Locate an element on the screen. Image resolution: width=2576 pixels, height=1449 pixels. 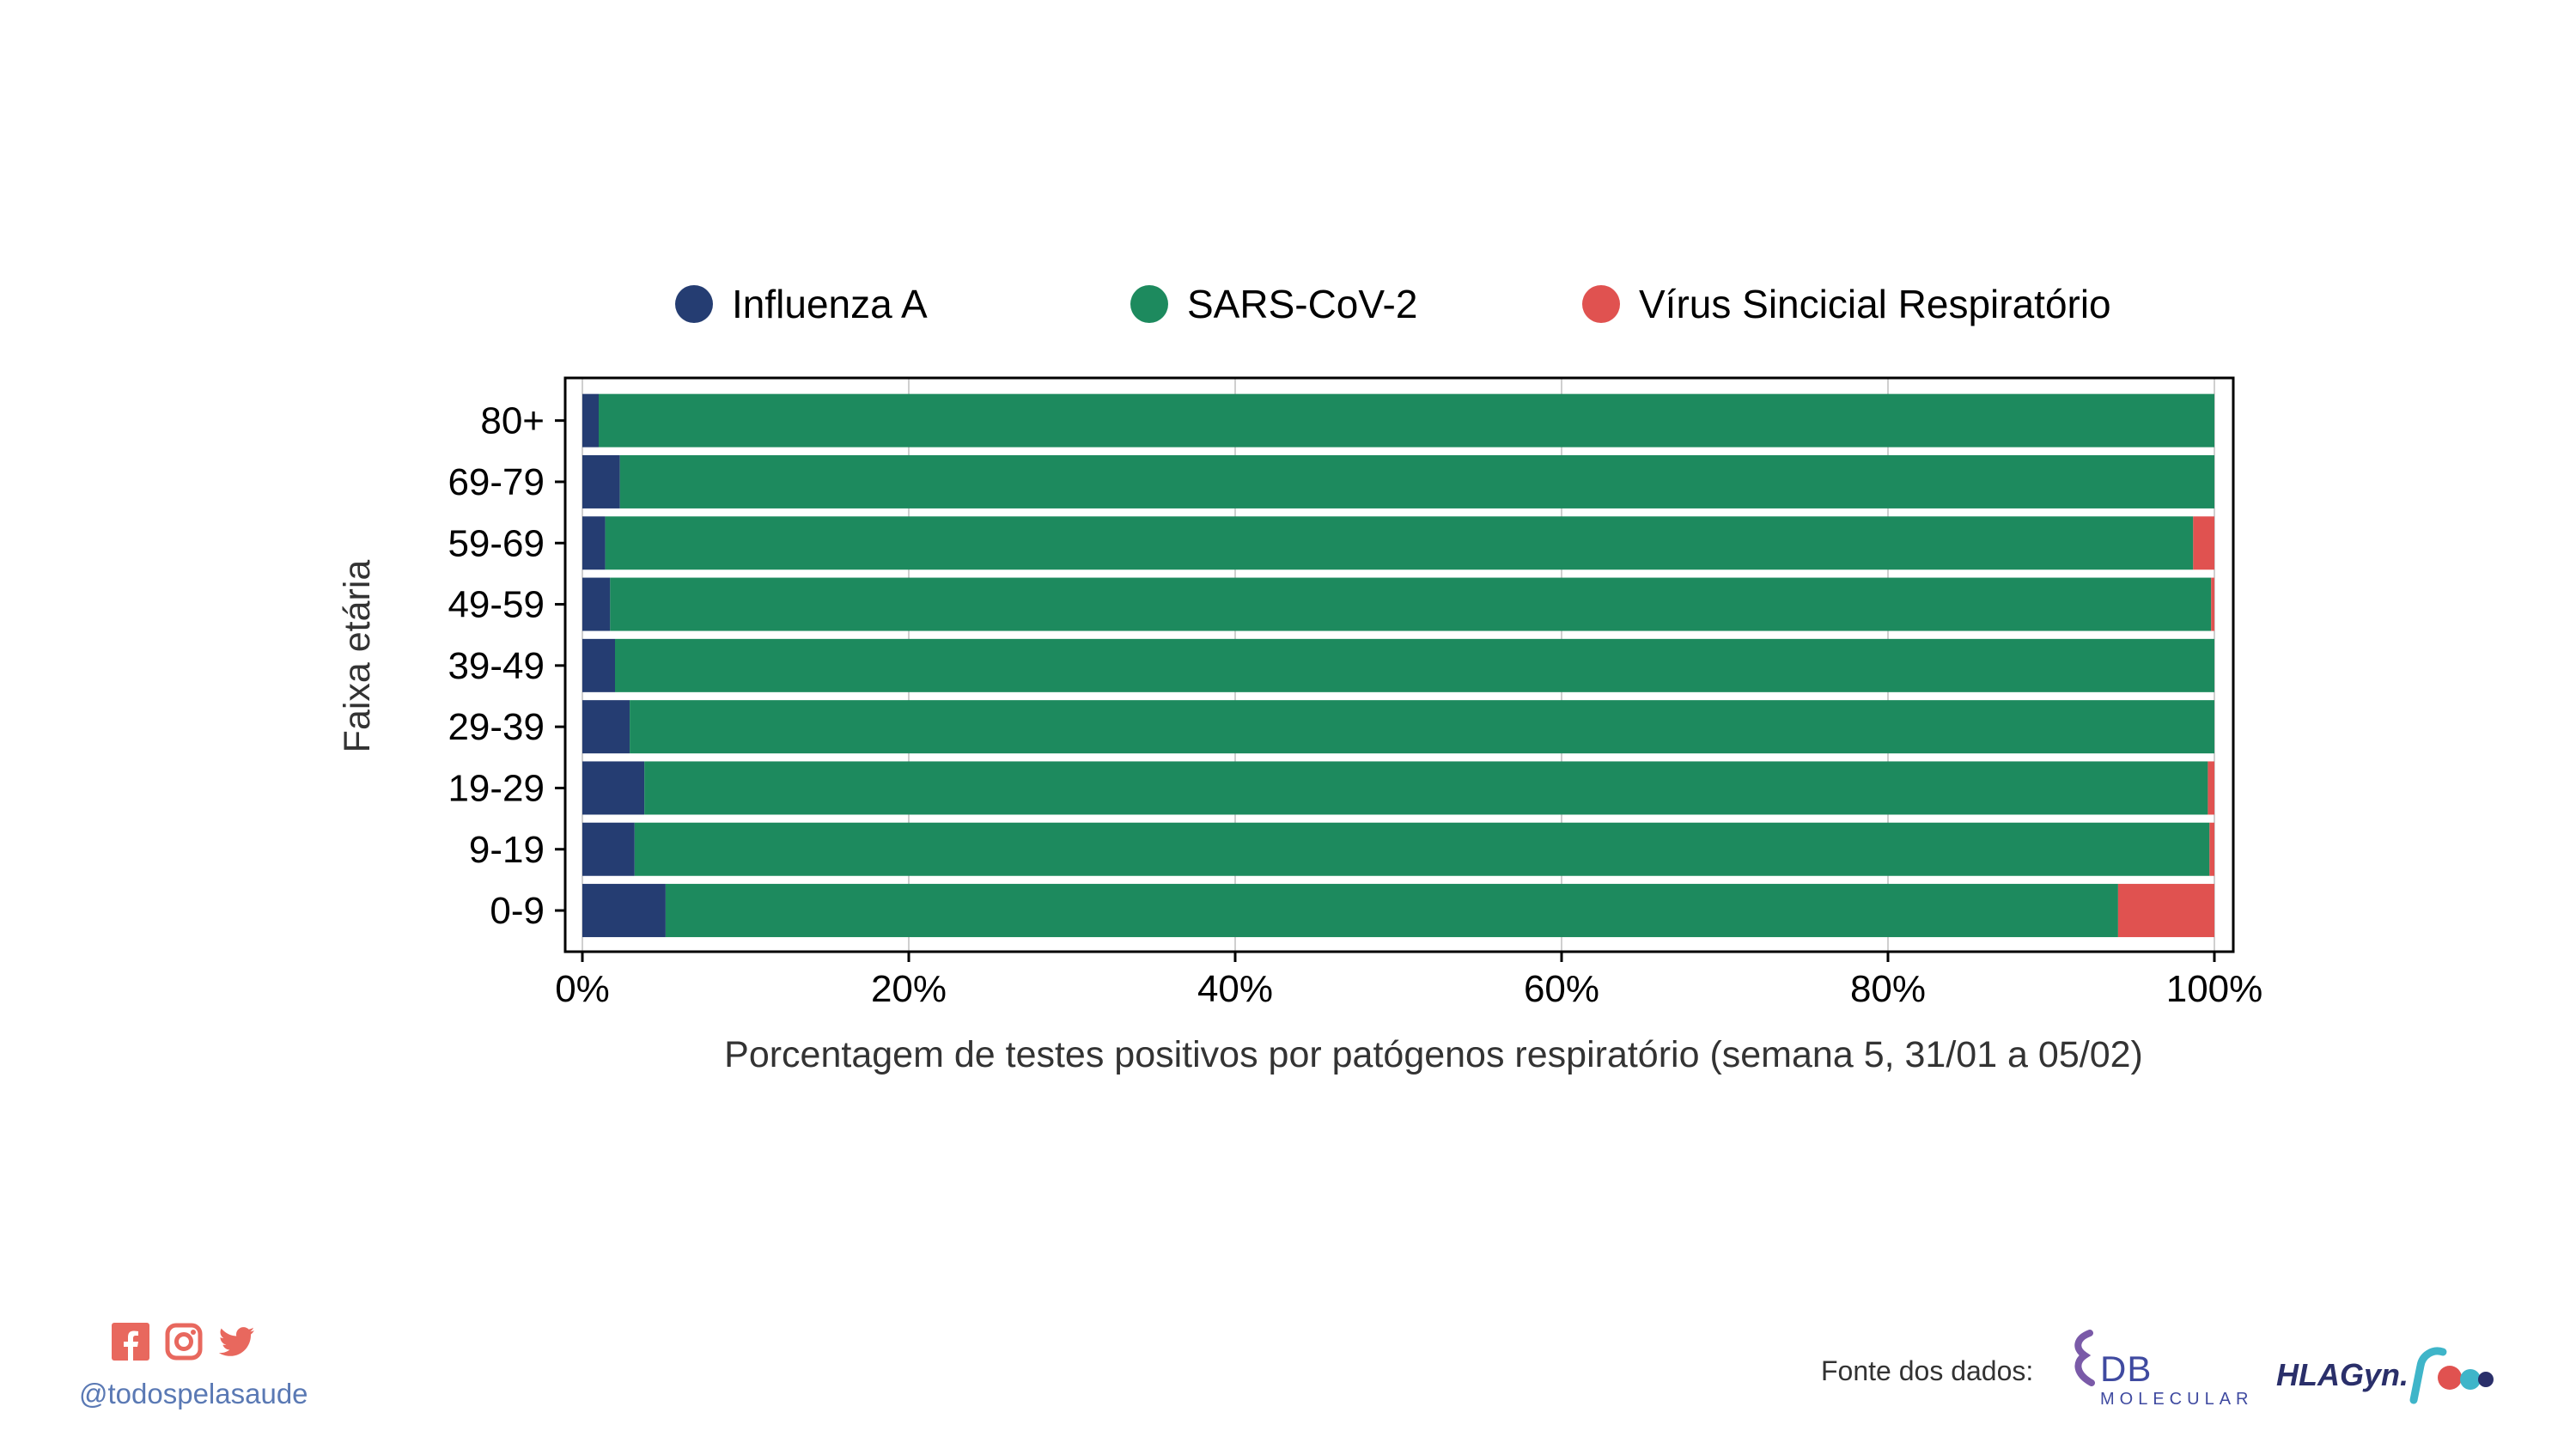
social-handle: @todospelasaude is located at coordinates (193, 1393).